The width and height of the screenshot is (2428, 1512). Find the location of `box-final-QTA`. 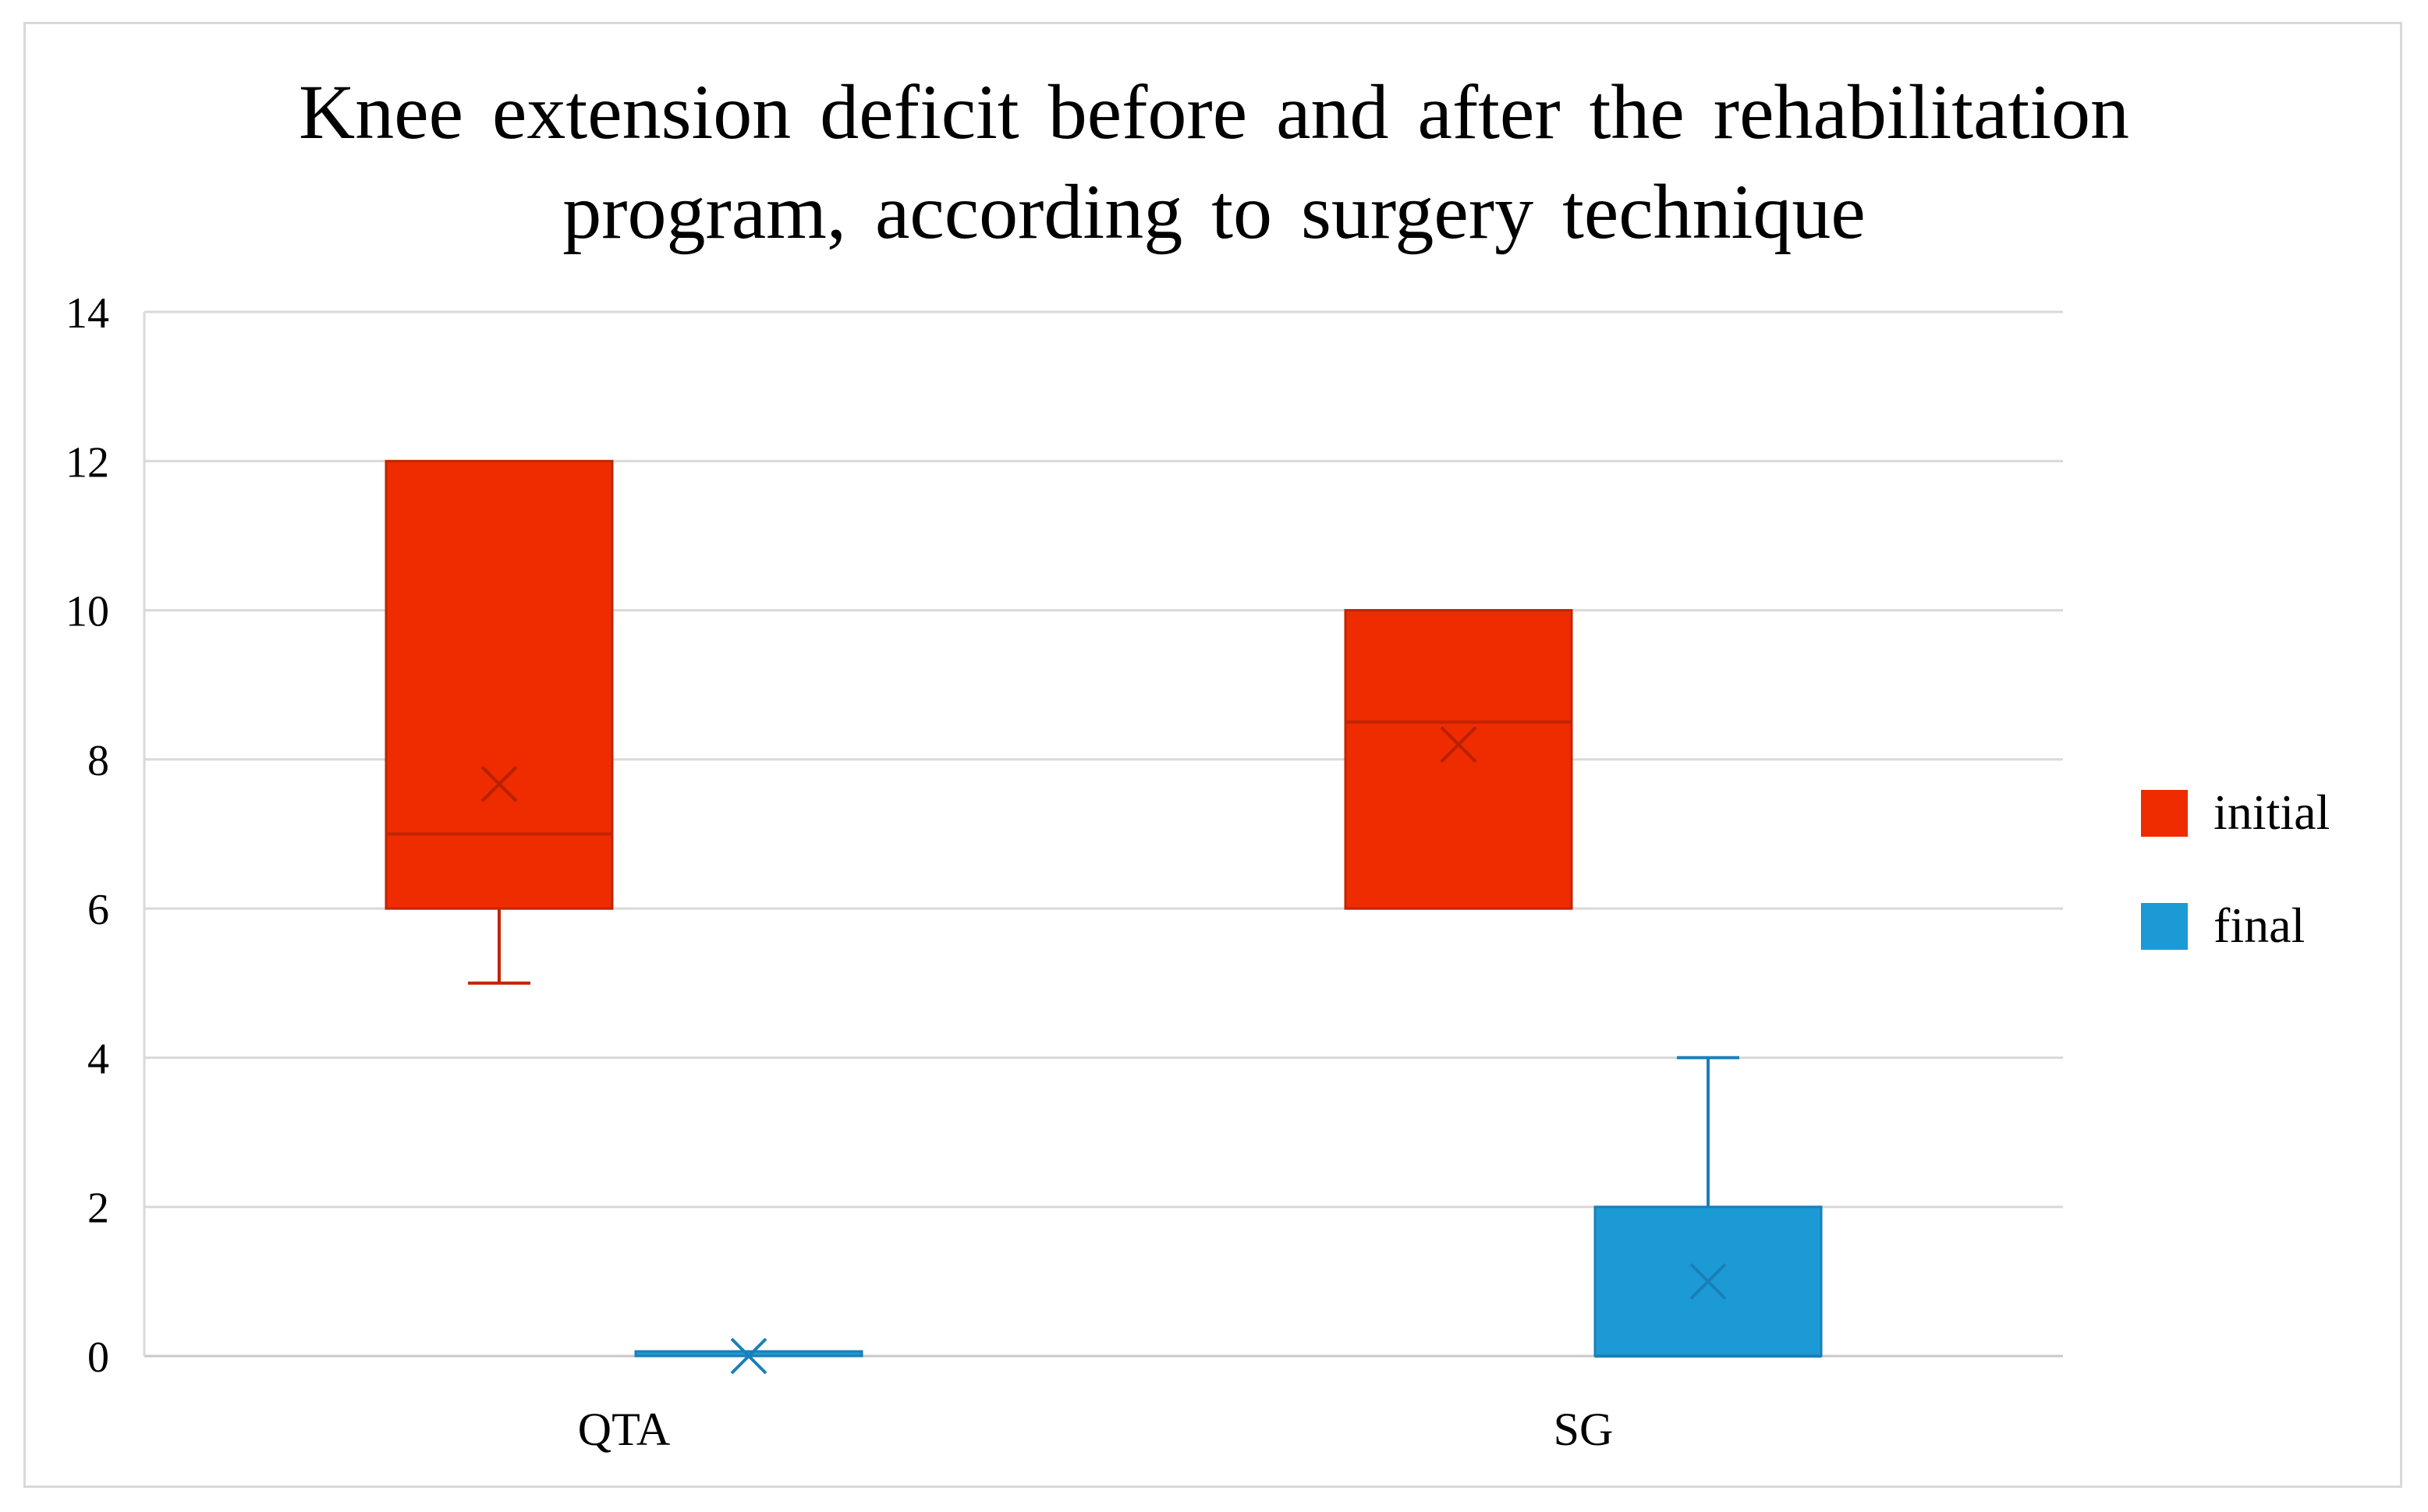

box-final-QTA is located at coordinates (748, 1356).